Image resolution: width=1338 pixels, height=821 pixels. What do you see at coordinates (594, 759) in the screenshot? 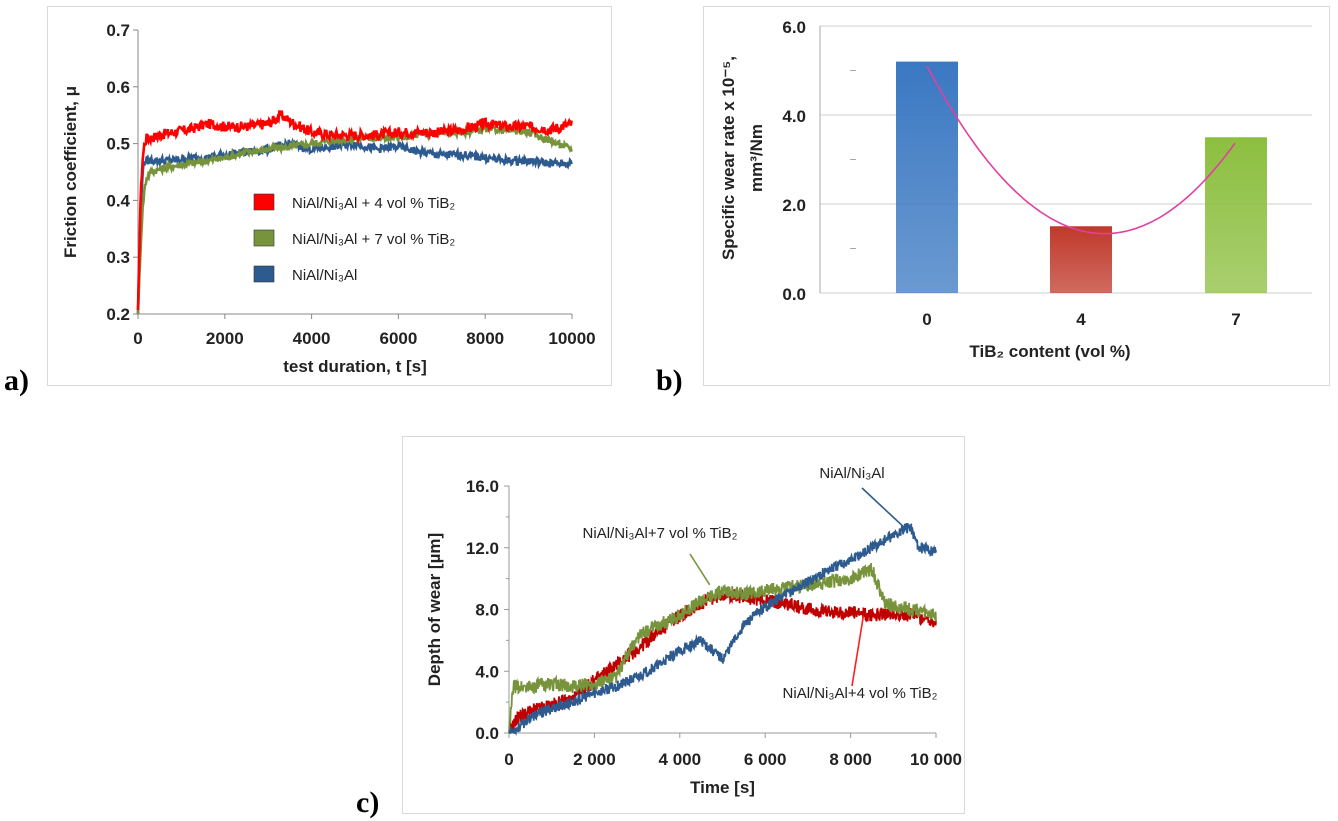
I see `x-tick-label: 2 000` at bounding box center [594, 759].